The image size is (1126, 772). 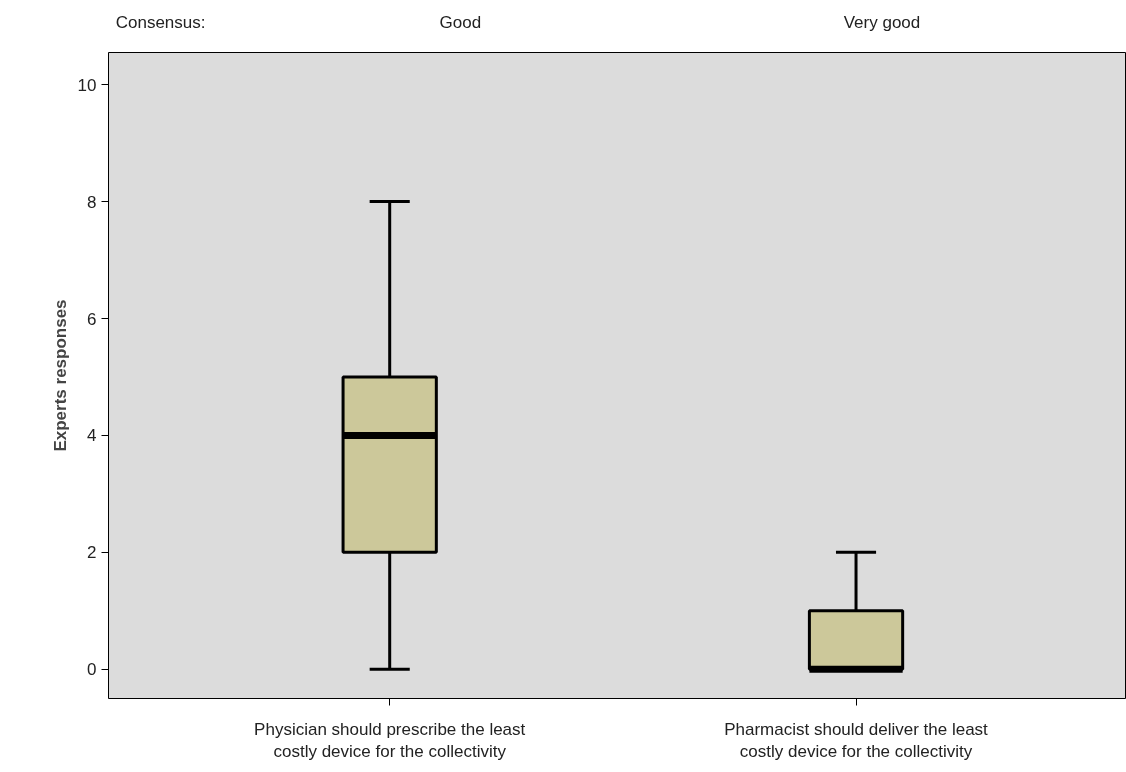 I want to click on y-axis-title: Experts responses, so click(x=60, y=375).